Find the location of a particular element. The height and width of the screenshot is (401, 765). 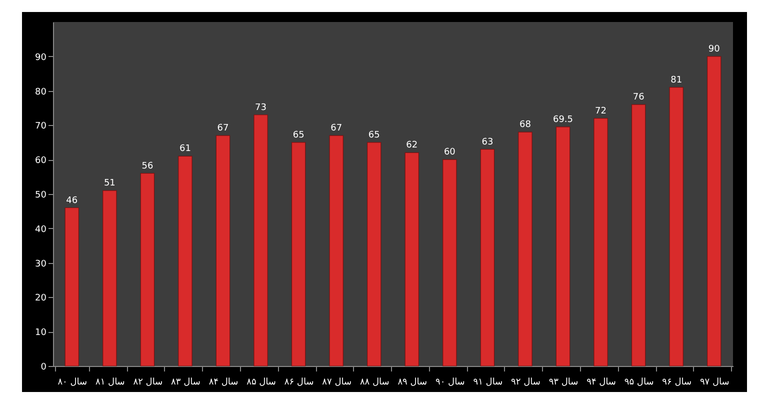

y-tick-label: 80 is located at coordinates (41, 92).